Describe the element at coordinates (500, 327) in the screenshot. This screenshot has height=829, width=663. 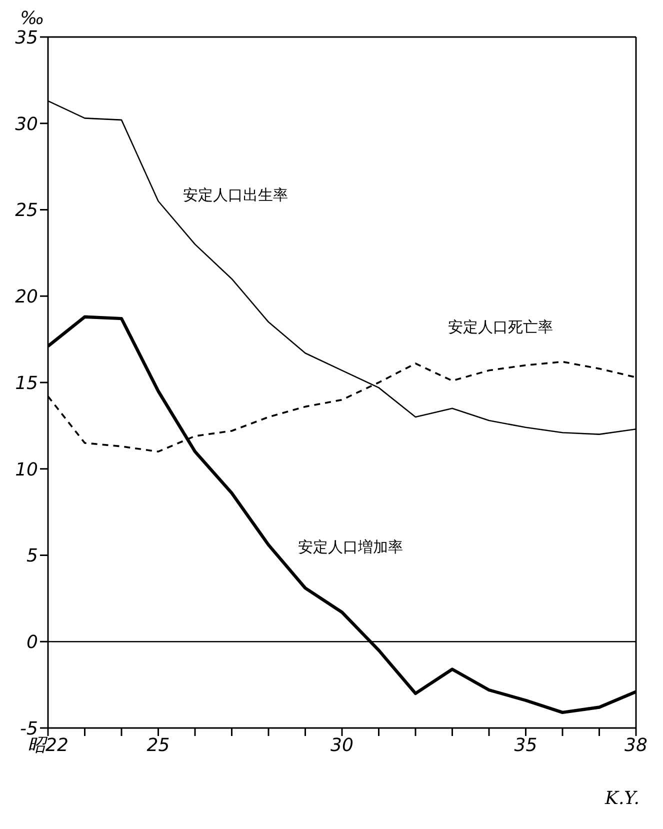
I see `series-label: 安定人口死亡率` at that location.